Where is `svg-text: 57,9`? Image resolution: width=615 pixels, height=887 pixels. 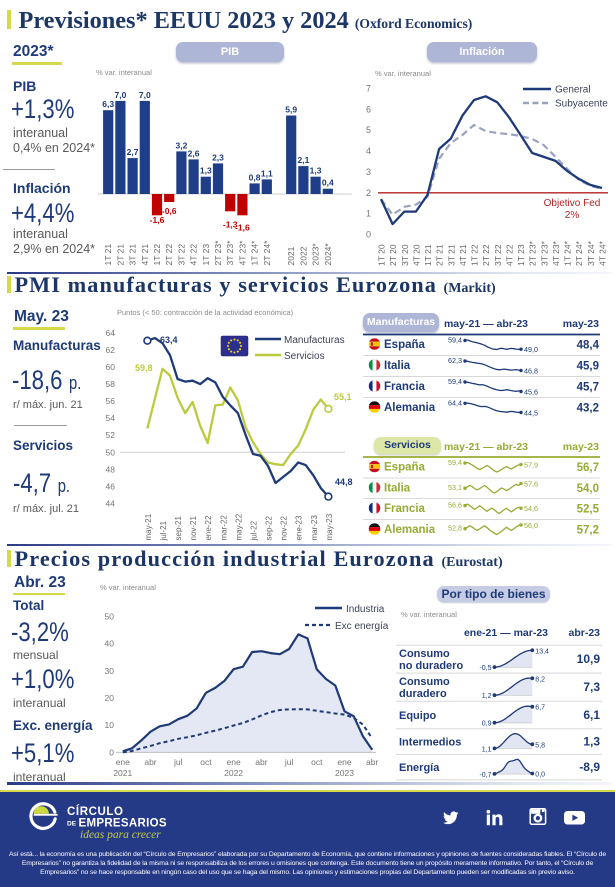 svg-text: 57,9 is located at coordinates (531, 465).